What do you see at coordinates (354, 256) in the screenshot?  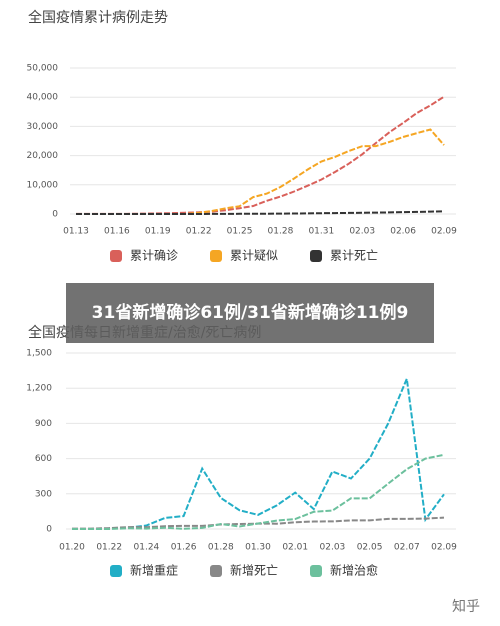 I see `legend-label: 累计死亡` at bounding box center [354, 256].